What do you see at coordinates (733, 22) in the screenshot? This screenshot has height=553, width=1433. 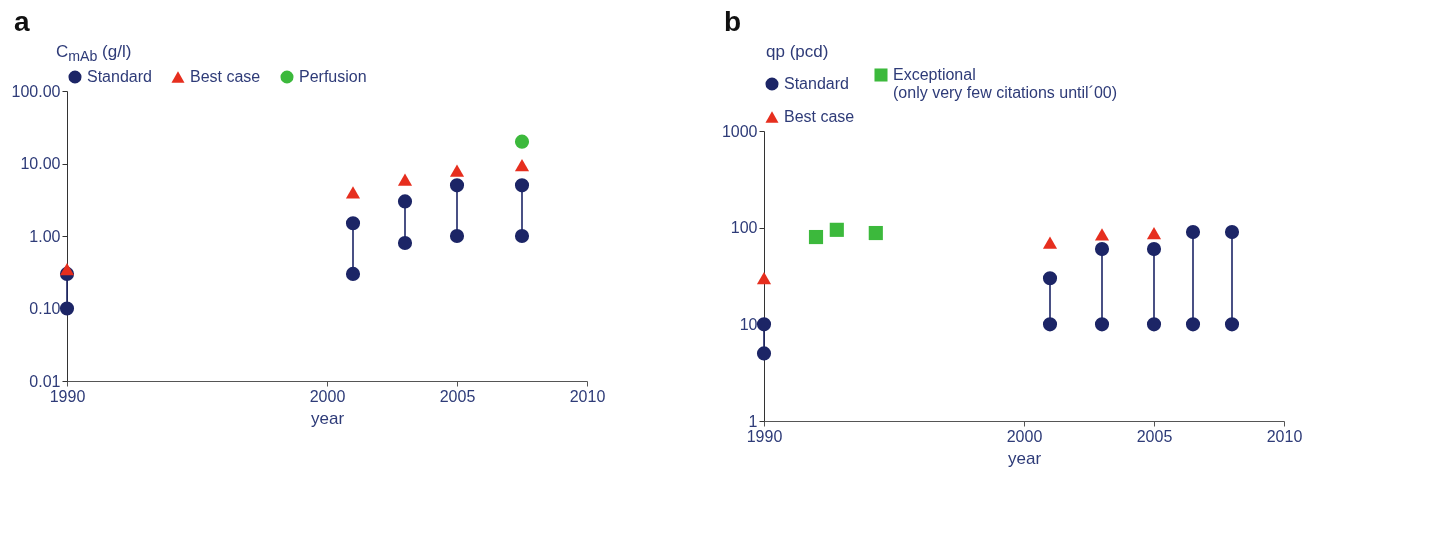 I see `chart-title: b` at bounding box center [733, 22].